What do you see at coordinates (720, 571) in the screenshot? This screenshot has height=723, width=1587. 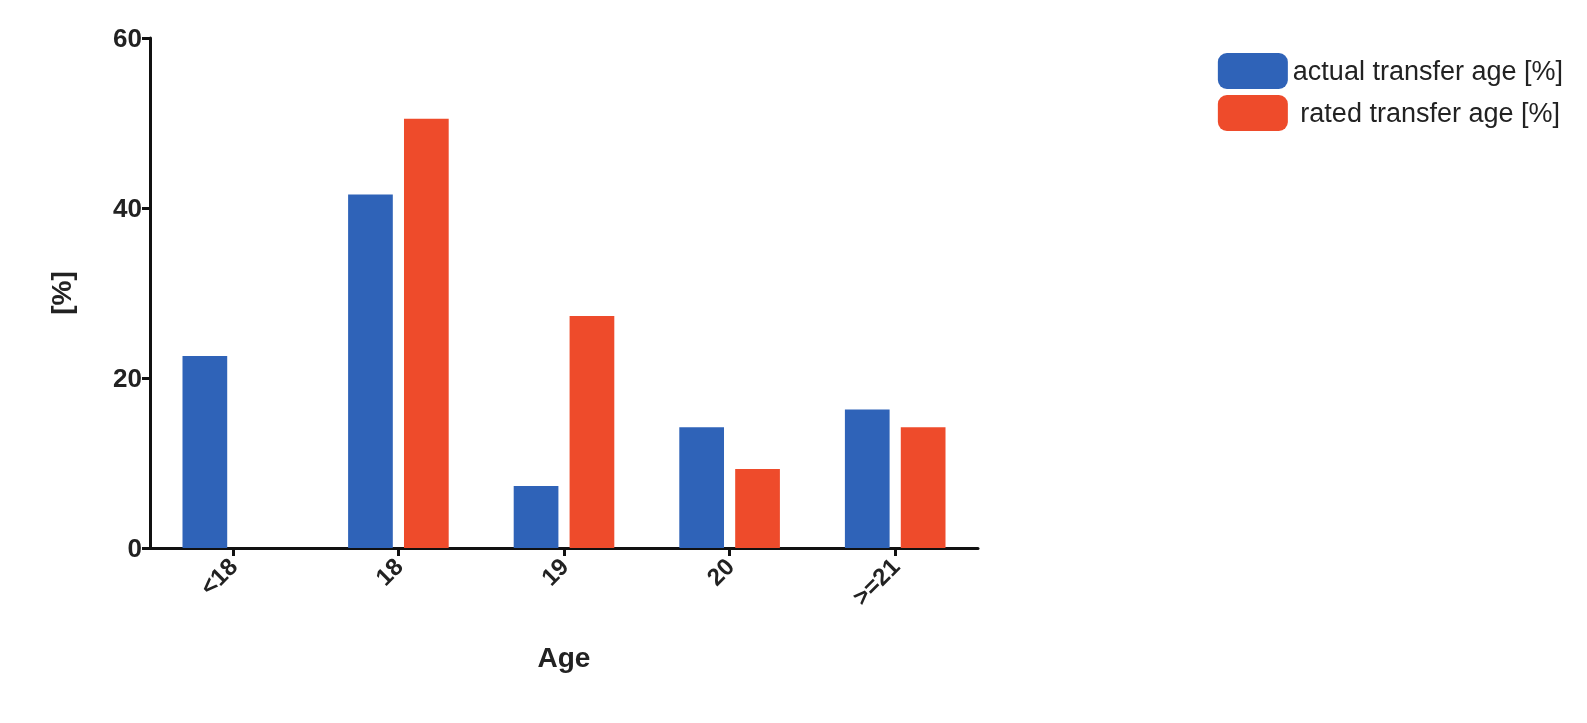 I see `x-tick-label: 20` at bounding box center [720, 571].